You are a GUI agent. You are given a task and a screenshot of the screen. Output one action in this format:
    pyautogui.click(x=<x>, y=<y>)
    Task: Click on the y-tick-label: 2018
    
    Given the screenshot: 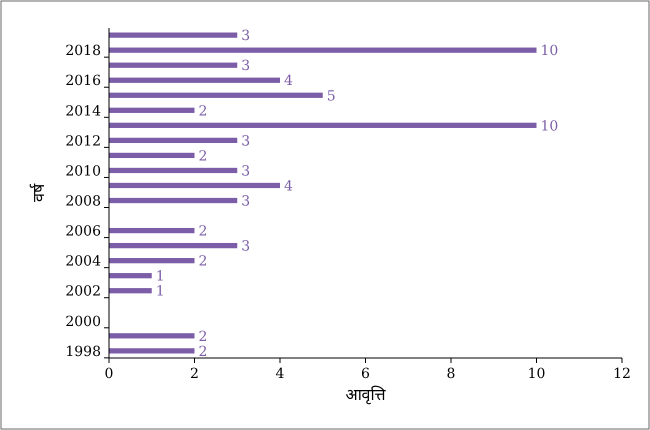 What is the action you would take?
    pyautogui.click(x=83, y=51)
    